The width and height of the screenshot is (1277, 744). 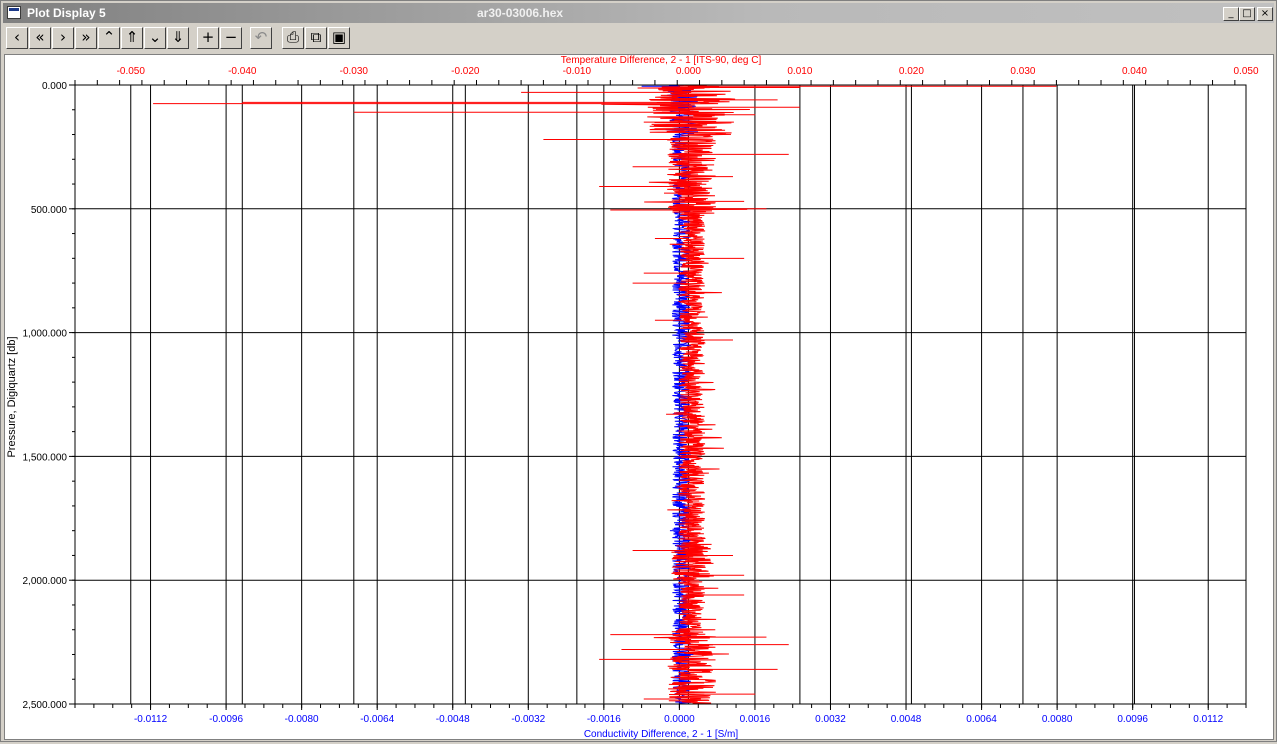 I want to click on close-button: ×, so click(x=1265, y=14).